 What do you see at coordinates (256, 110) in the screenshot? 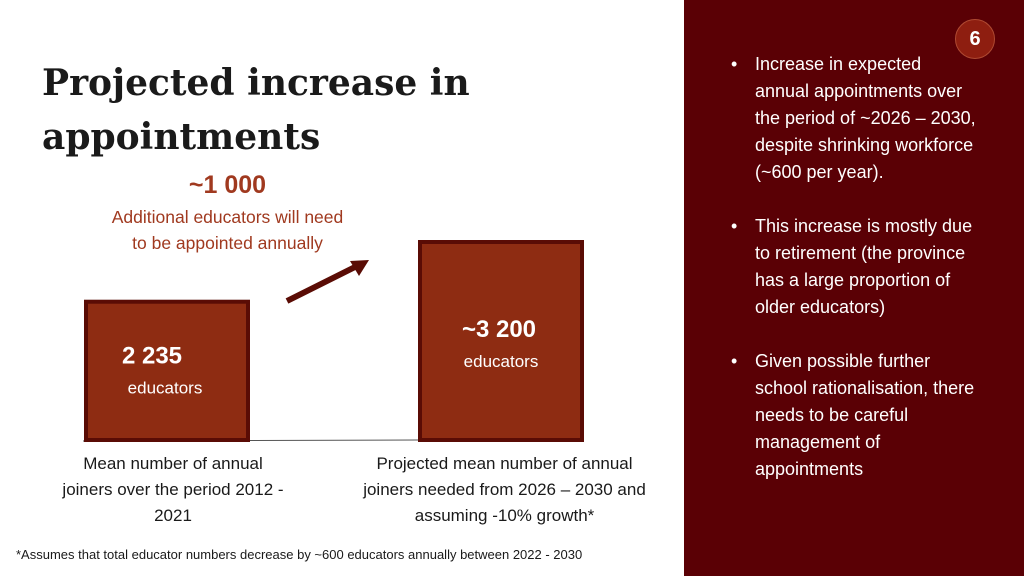
I see `slide-title: Projected increase in appointments` at bounding box center [256, 110].